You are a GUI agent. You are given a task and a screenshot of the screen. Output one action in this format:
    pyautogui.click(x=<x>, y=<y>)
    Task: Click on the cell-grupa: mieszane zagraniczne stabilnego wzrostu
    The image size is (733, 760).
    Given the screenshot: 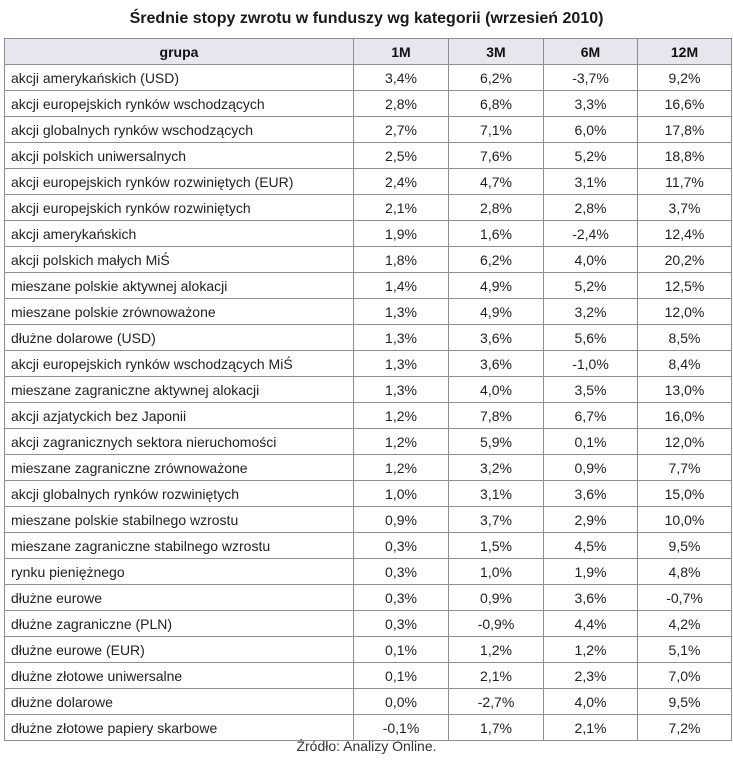 What is the action you would take?
    pyautogui.click(x=179, y=545)
    